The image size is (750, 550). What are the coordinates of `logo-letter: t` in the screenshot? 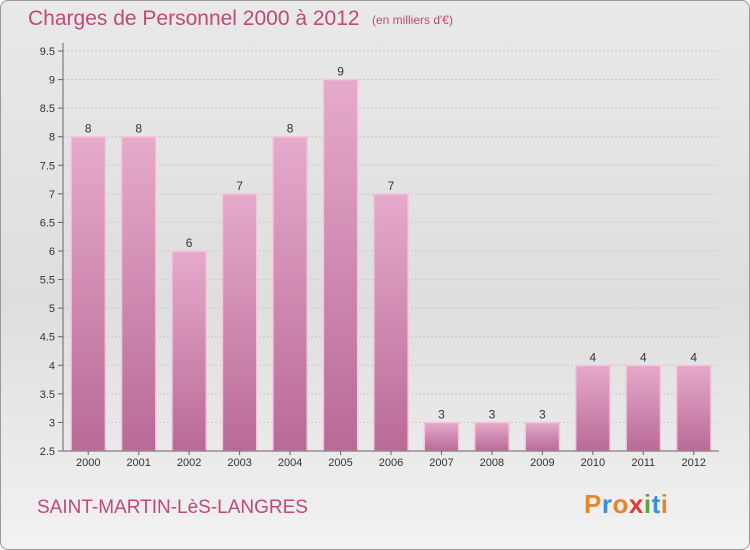 It's located at (656, 504).